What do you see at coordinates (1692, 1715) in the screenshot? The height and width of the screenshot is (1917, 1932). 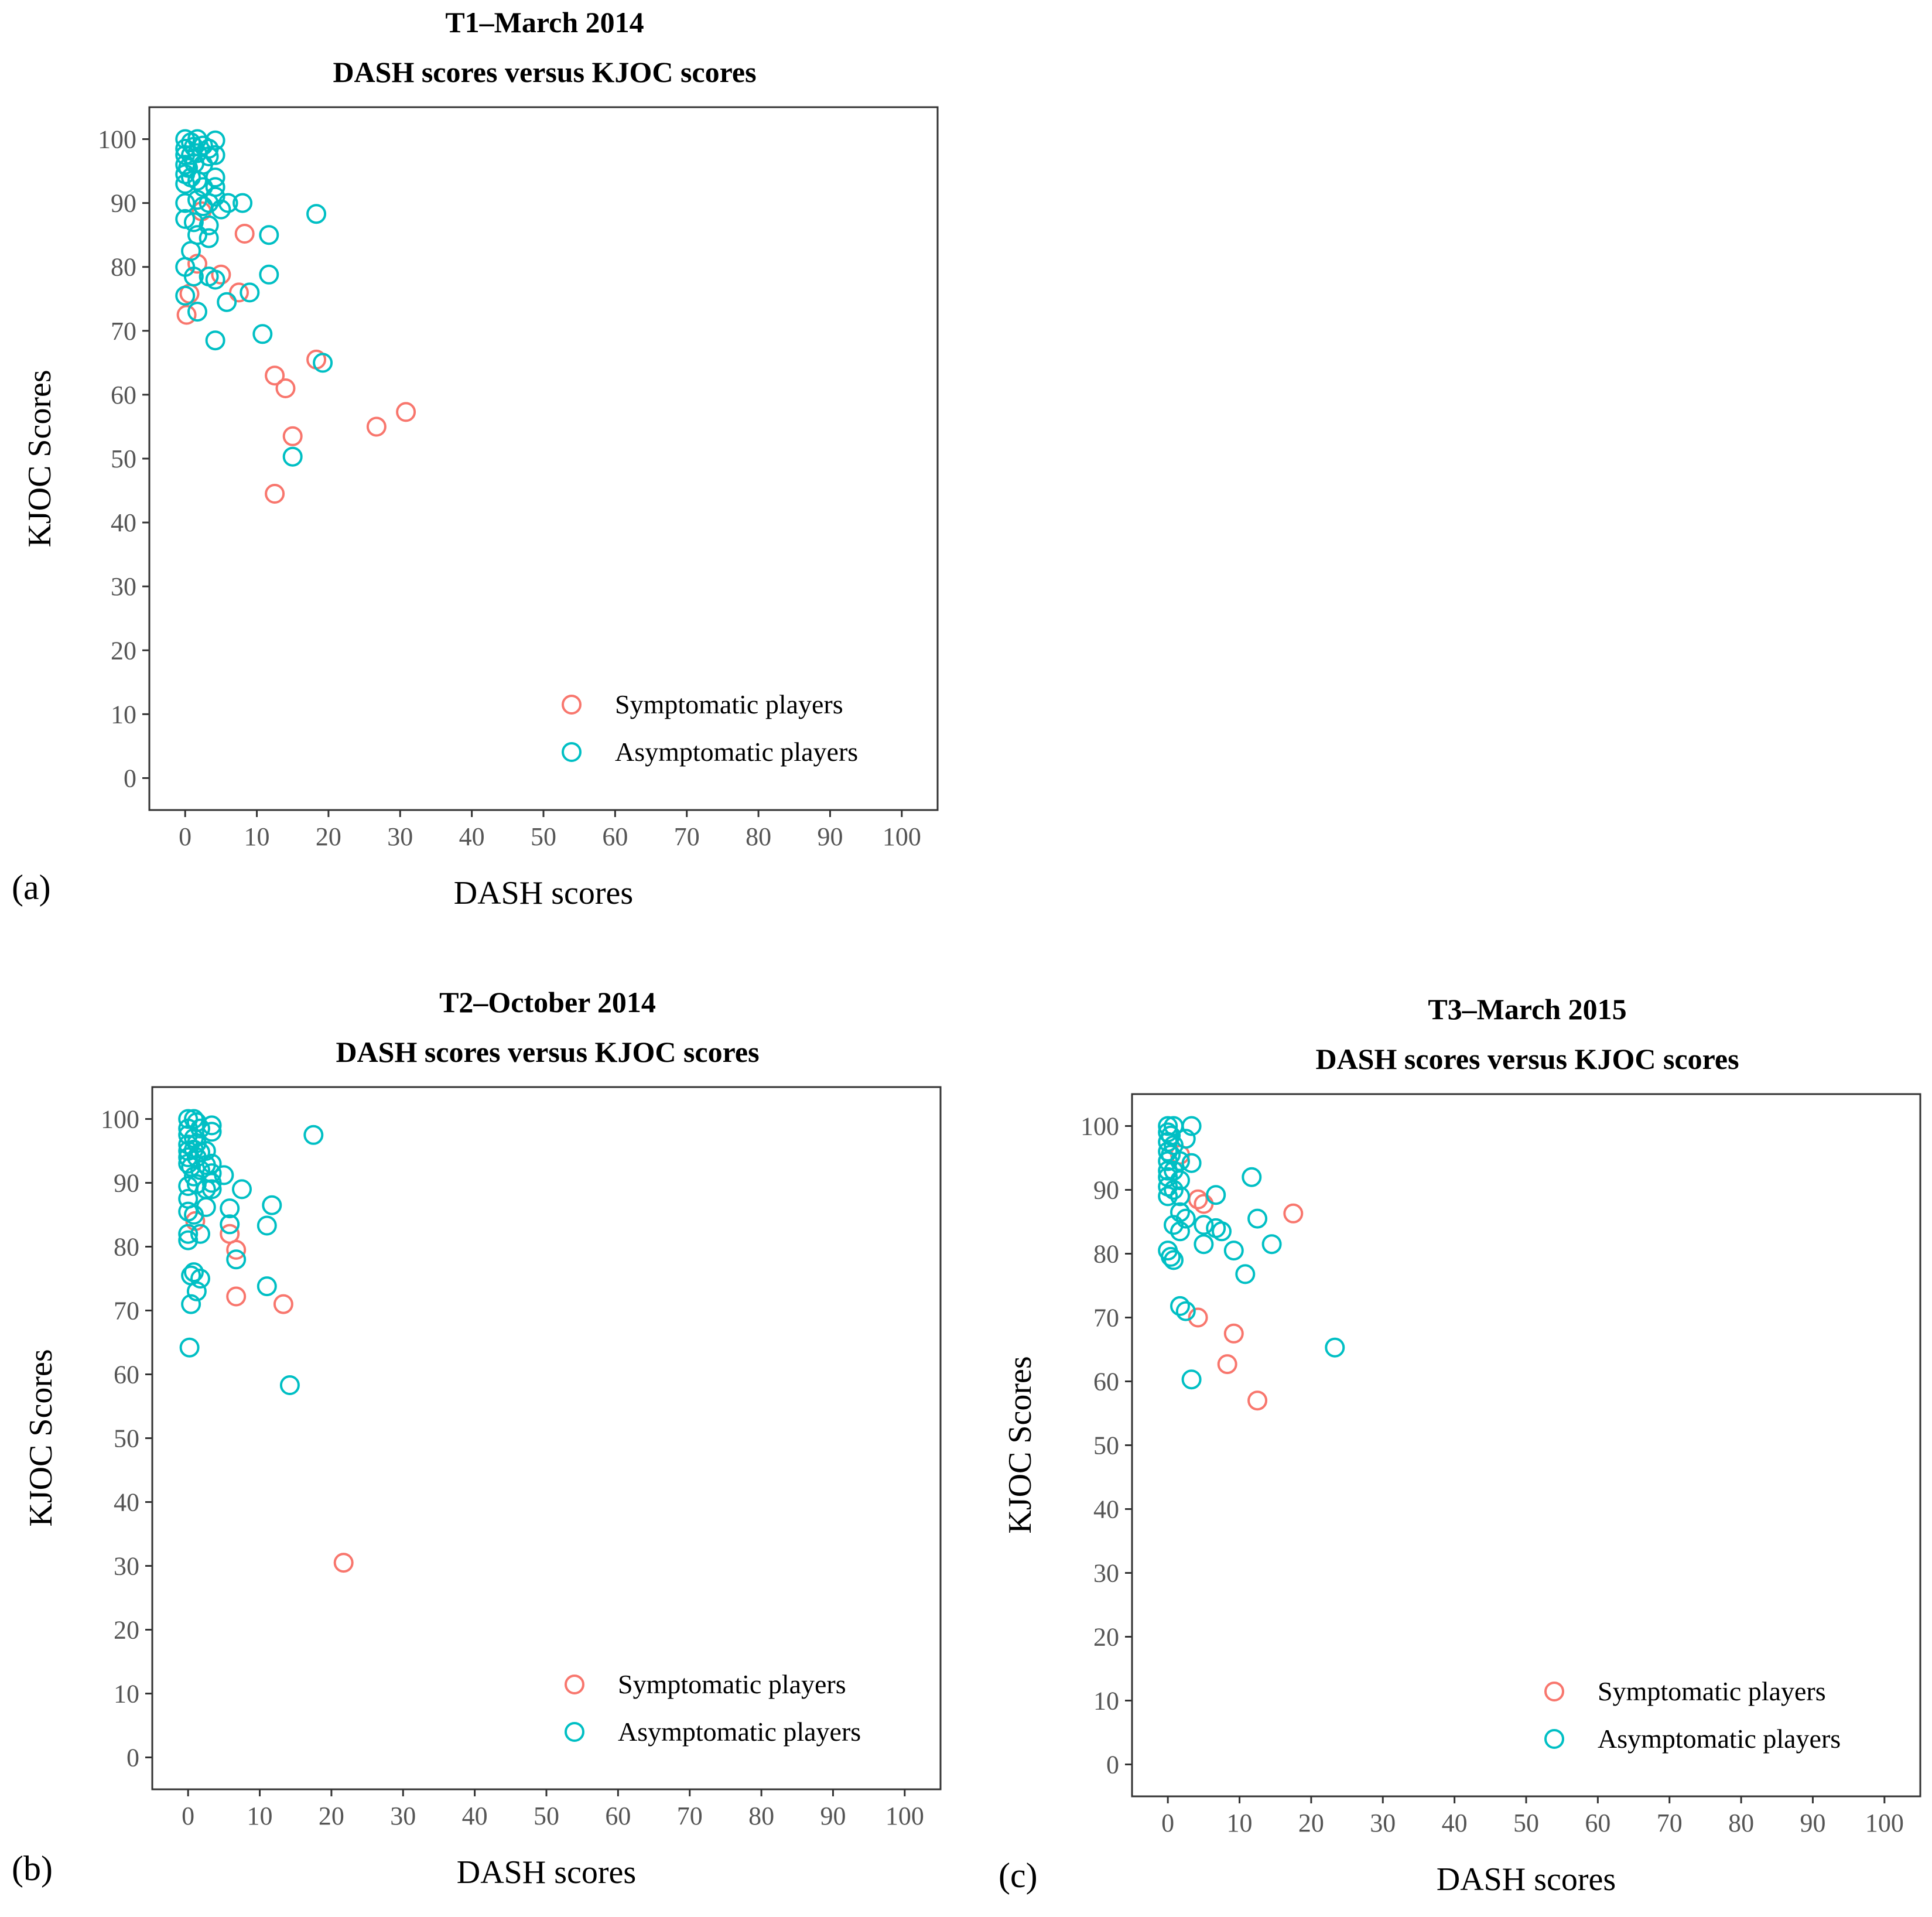 I see `panel-c-legend: Symptomatic players Asymptomatic players` at bounding box center [1692, 1715].